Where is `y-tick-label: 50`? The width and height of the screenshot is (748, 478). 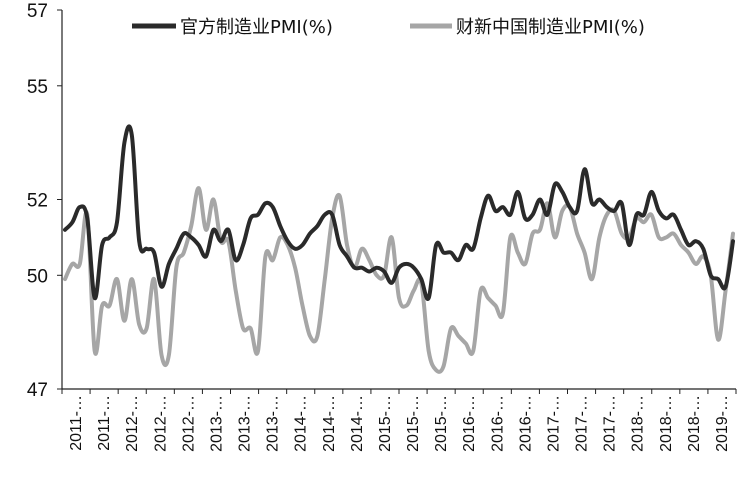 y-tick-label: 50 is located at coordinates (37, 276).